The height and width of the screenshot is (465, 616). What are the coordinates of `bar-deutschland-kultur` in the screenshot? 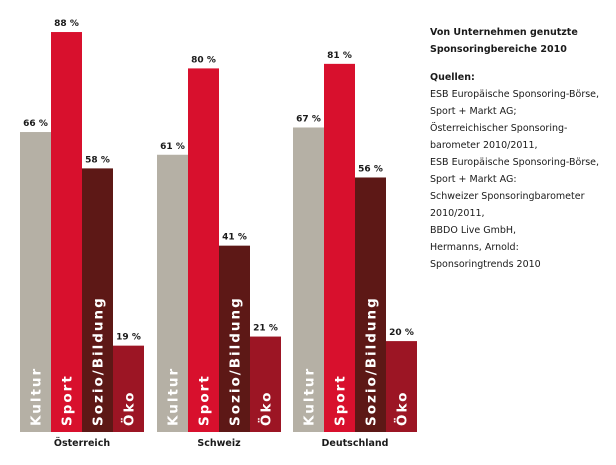 It's located at (308, 280).